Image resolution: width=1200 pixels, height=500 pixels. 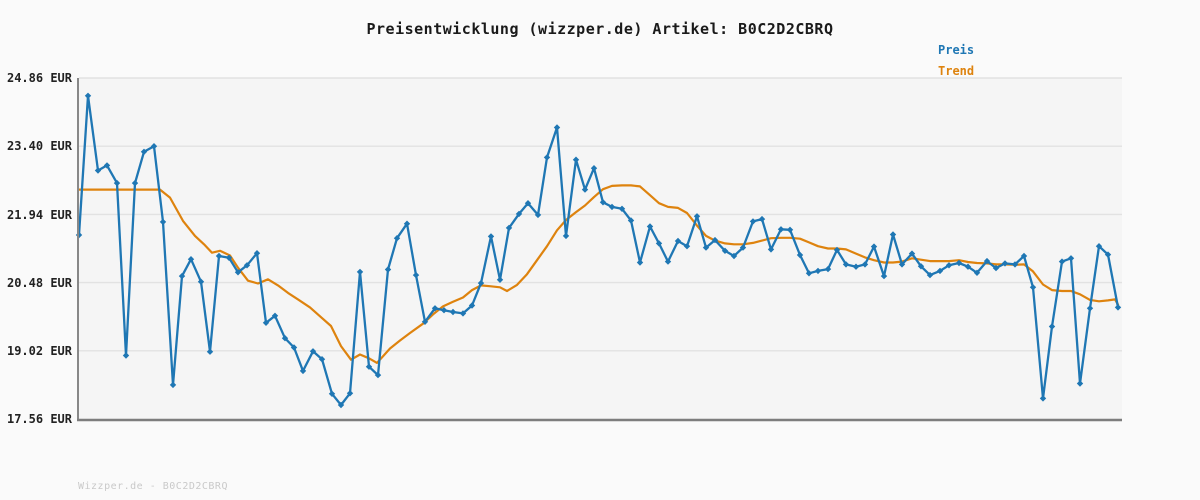 I want to click on y-axis-label: 21.94 EUR, so click(x=39, y=215).